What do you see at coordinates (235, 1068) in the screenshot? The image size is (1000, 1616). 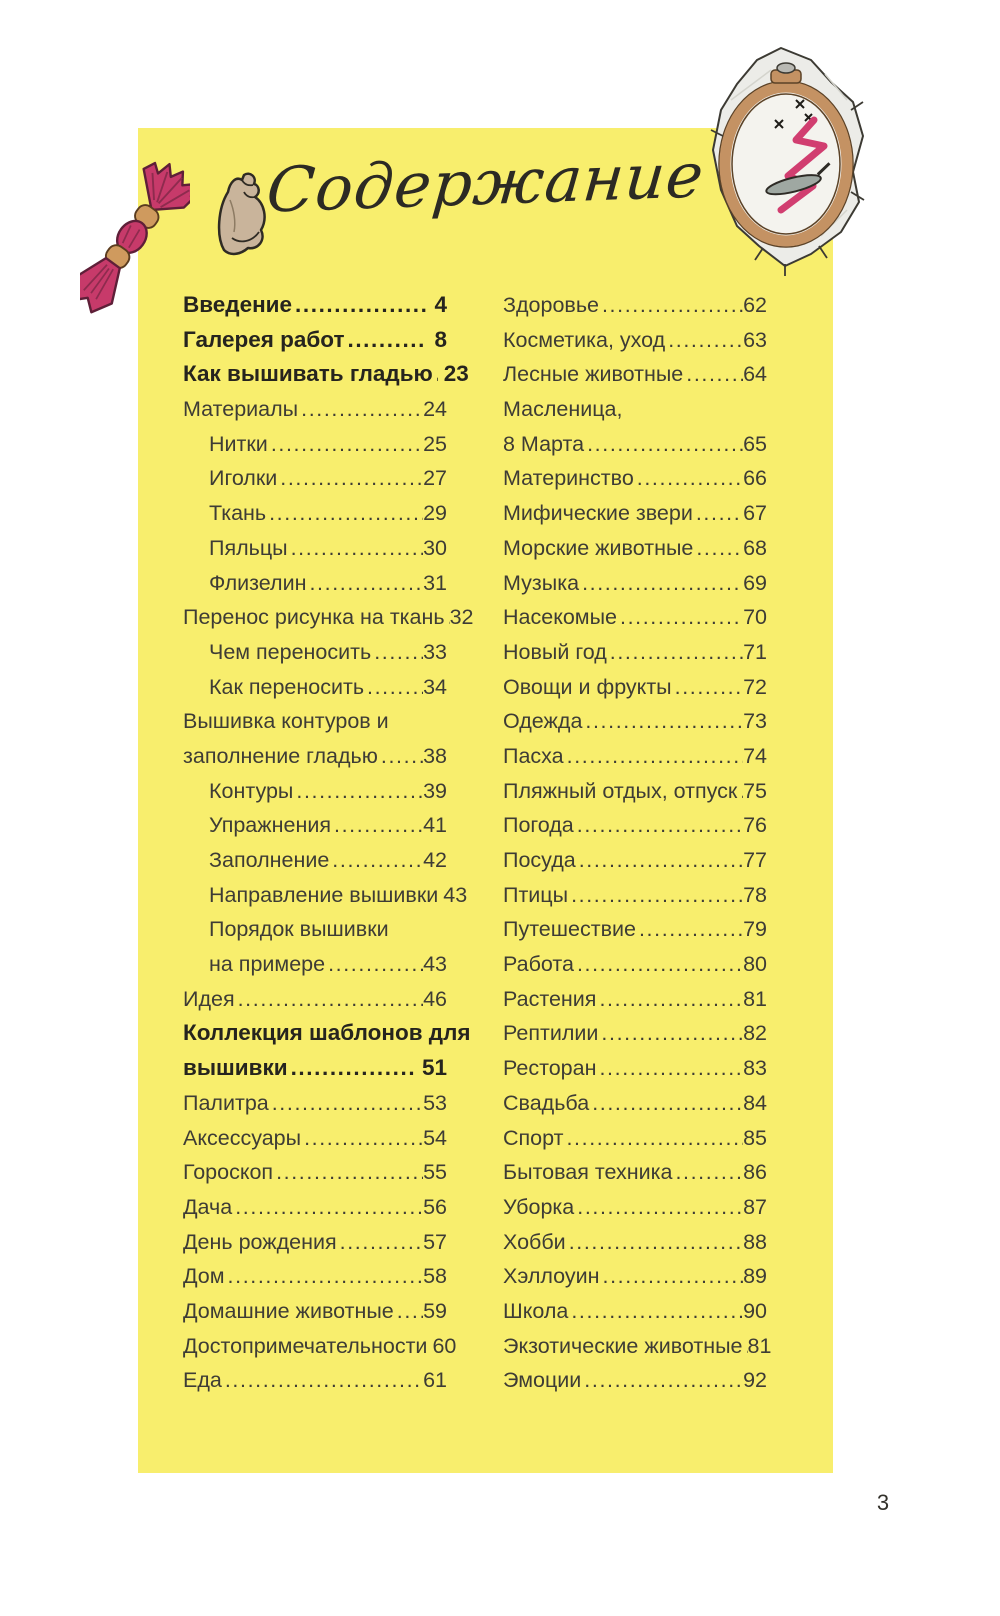 I see `toc-entry-label: вышивки` at bounding box center [235, 1068].